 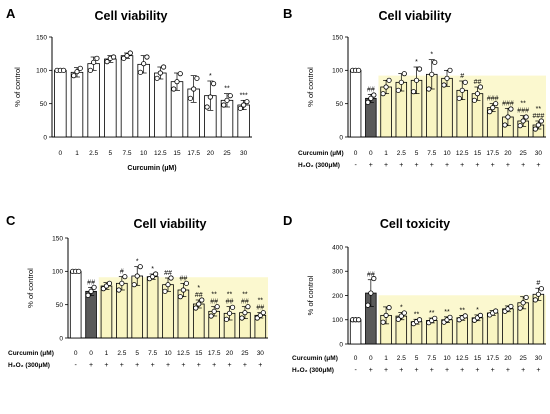 What do you see at coordinates (341, 137) in the screenshot?
I see `y-tick-label: 0` at bounding box center [341, 137].